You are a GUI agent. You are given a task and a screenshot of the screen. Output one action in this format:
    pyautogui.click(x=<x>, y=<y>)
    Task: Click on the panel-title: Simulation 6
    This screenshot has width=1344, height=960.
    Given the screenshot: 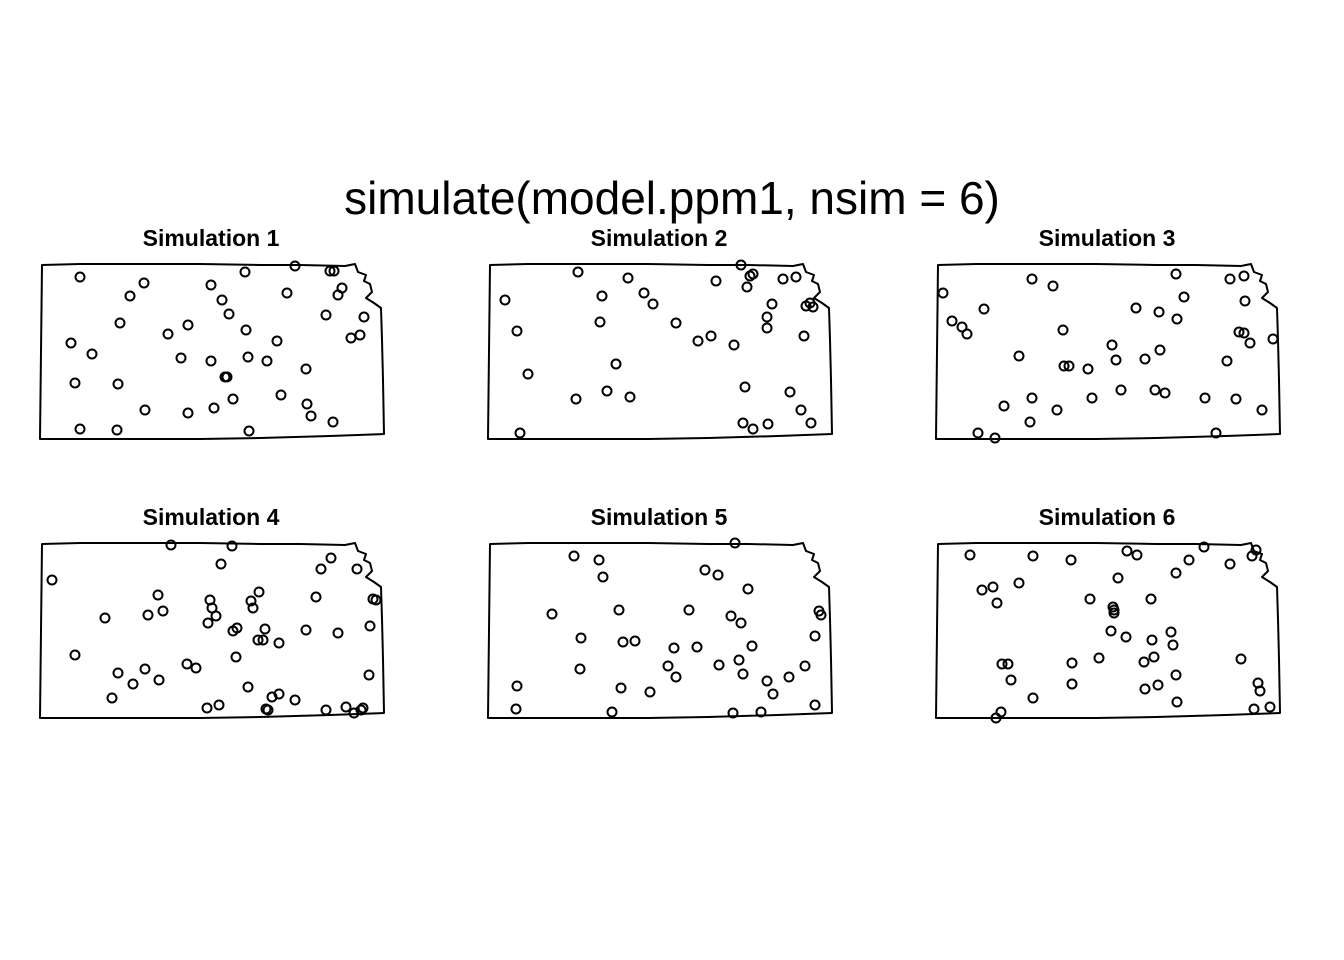 What is the action you would take?
    pyautogui.click(x=1107, y=517)
    